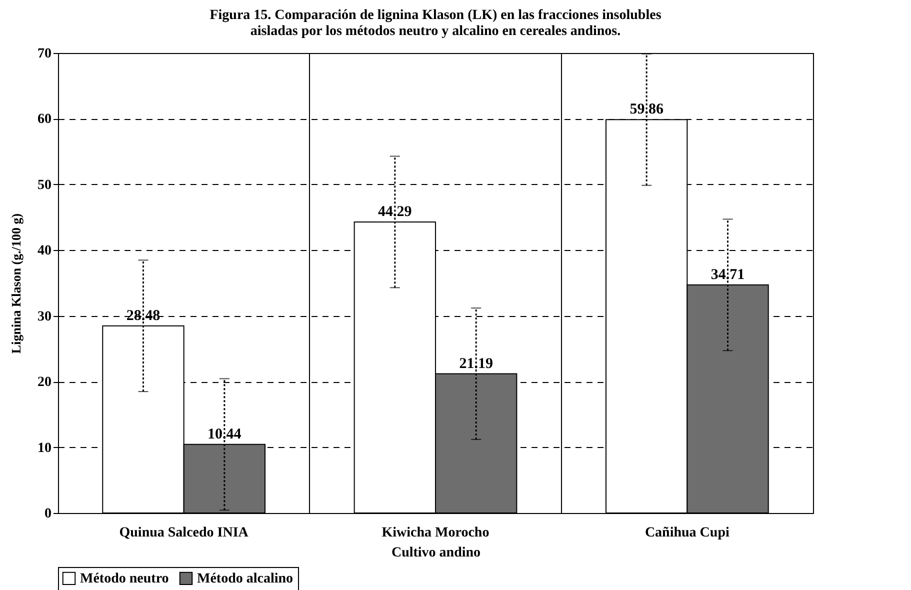 The height and width of the screenshot is (590, 911). Describe the element at coordinates (124, 578) in the screenshot. I see `legend-label: Método neutro` at that location.